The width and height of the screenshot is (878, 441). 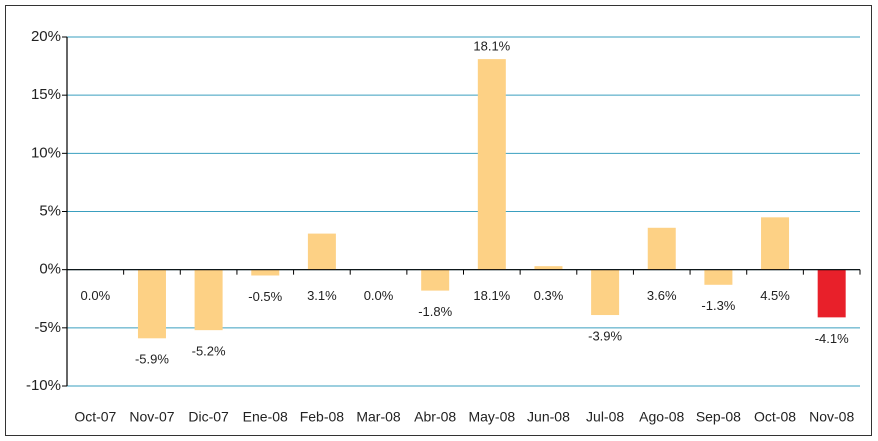 I want to click on y-tick-label: -5%, so click(x=47, y=327).